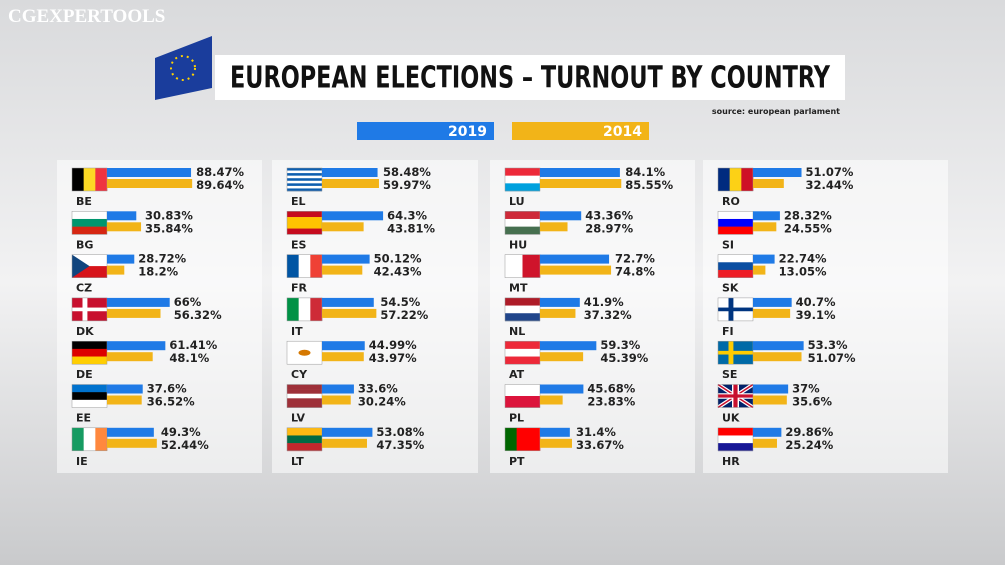  What do you see at coordinates (772, 273) in the screenshot?
I see `country-row: SK 22.74%13.05%` at bounding box center [772, 273].